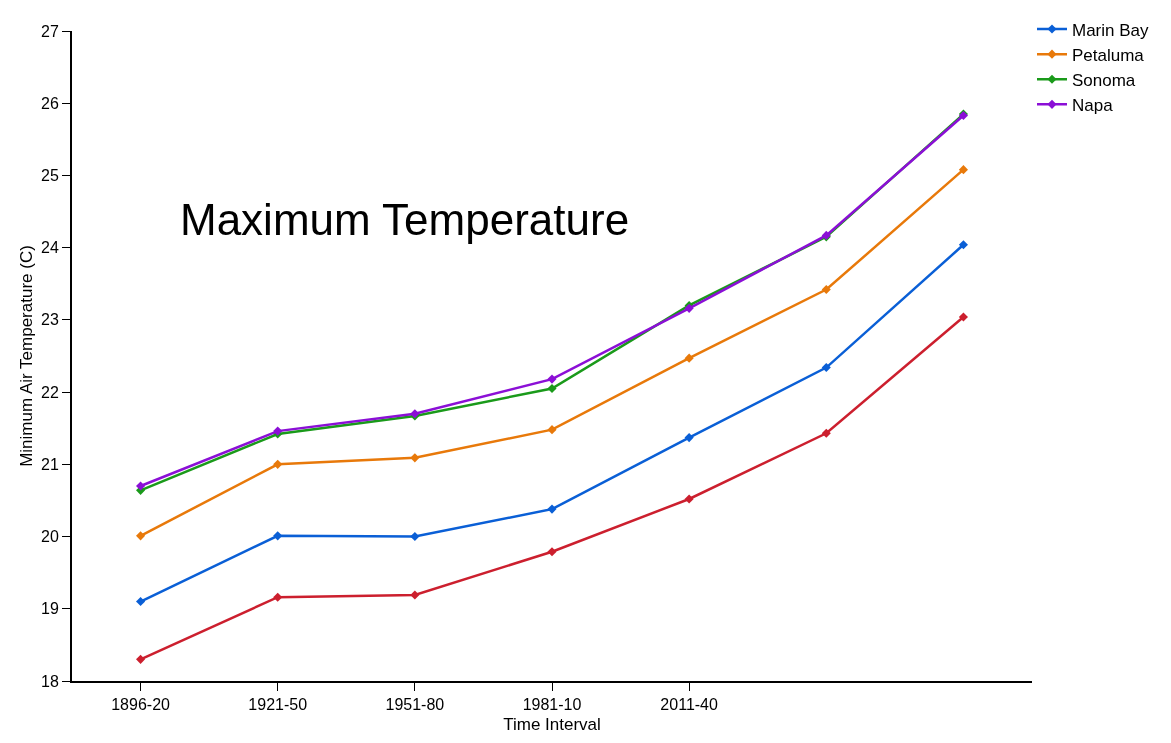  What do you see at coordinates (552, 725) in the screenshot?
I see `x-axis-title: Time Interval` at bounding box center [552, 725].